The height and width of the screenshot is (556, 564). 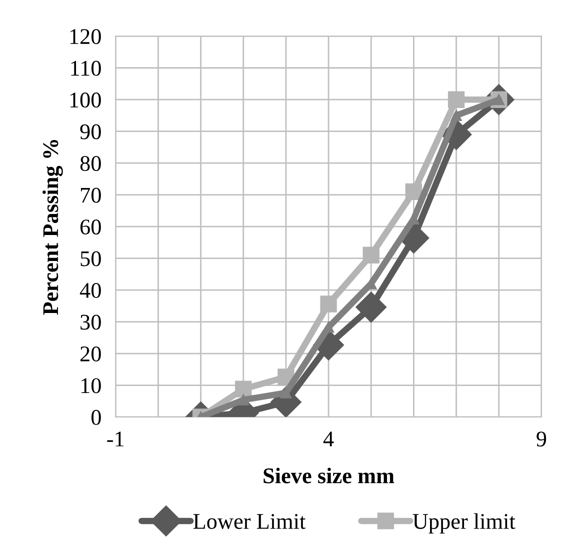 What do you see at coordinates (90, 258) in the screenshot?
I see `y-tick-label: 50` at bounding box center [90, 258].